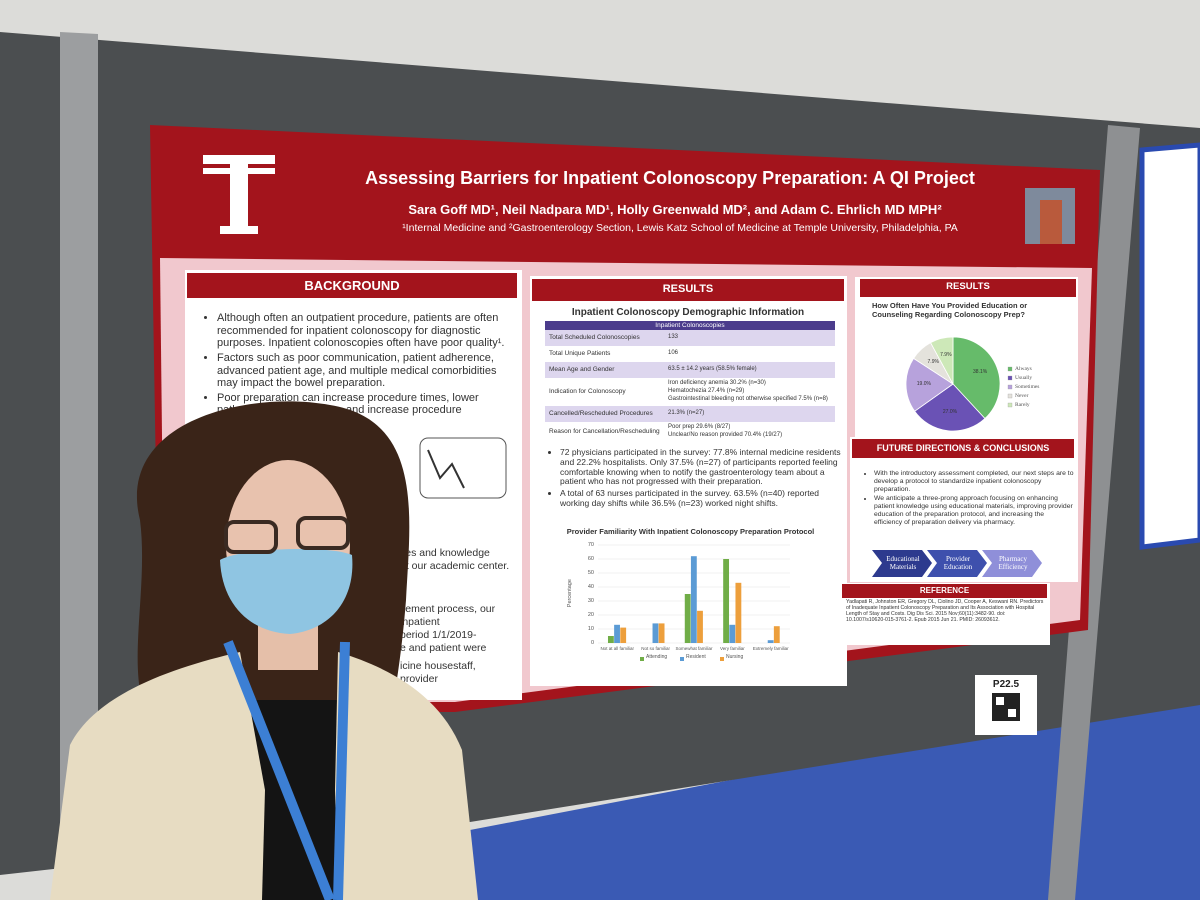 The image size is (1200, 900). Describe the element at coordinates (1000, 701) in the screenshot. I see `qr-code` at that location.